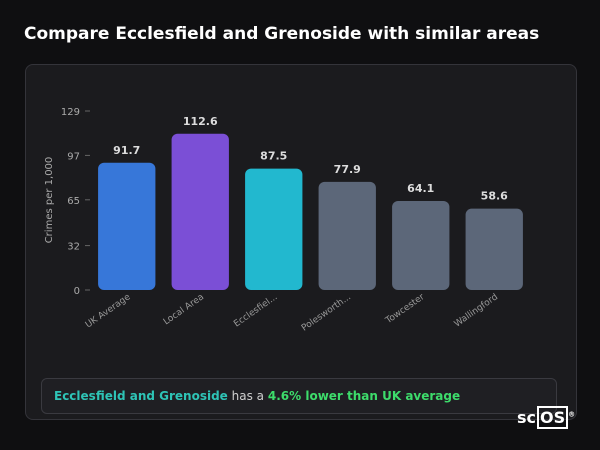 Image resolution: width=600 pixels, height=450 pixels. Describe the element at coordinates (200, 121) in the screenshot. I see `value-label: 112.6` at that location.